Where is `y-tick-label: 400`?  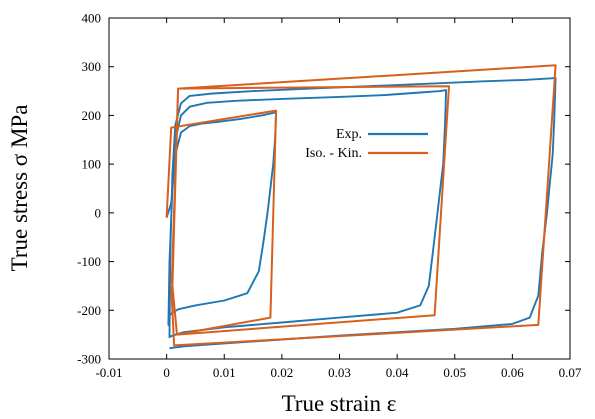 y-tick-label: 400 is located at coordinates (92, 18).